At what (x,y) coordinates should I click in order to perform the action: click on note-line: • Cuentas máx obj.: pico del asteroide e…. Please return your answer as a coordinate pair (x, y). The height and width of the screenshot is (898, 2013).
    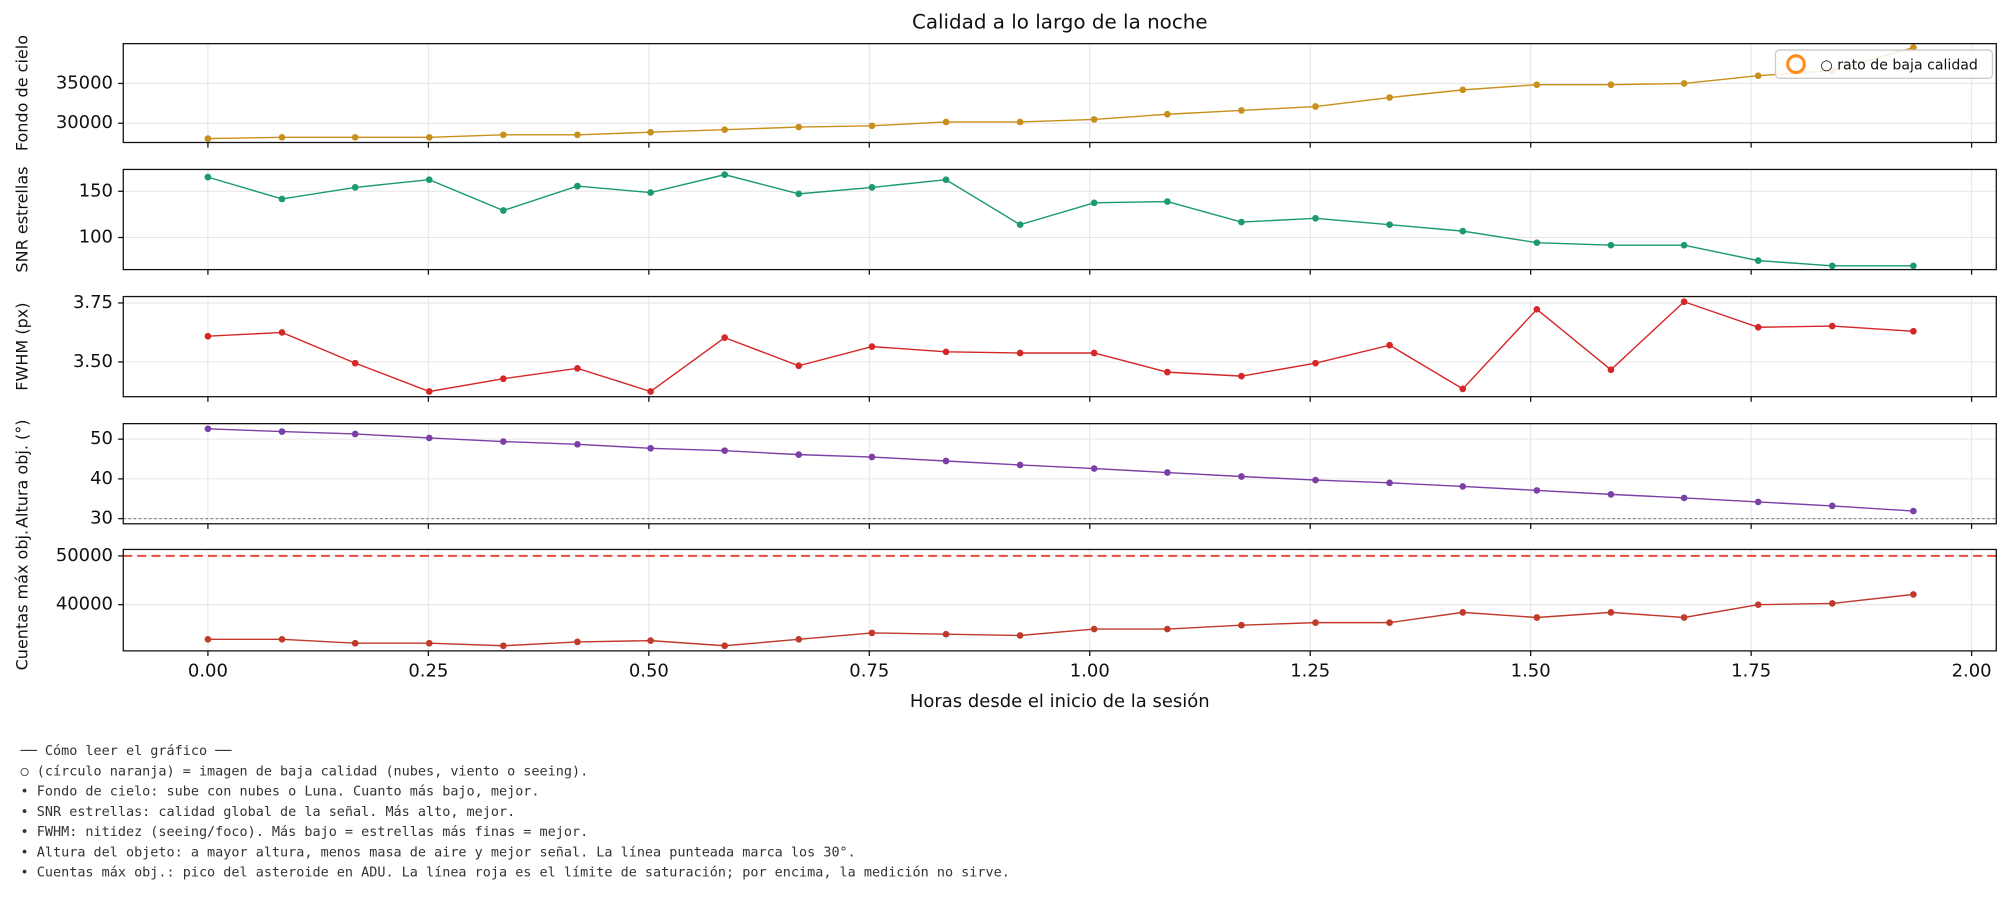
    Looking at the image, I should click on (515, 873).